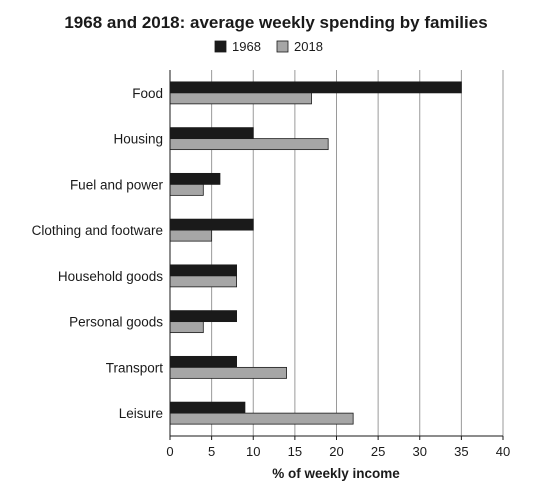  Describe the element at coordinates (110, 276) in the screenshot. I see `category-label-household-goods: Household goods` at that location.